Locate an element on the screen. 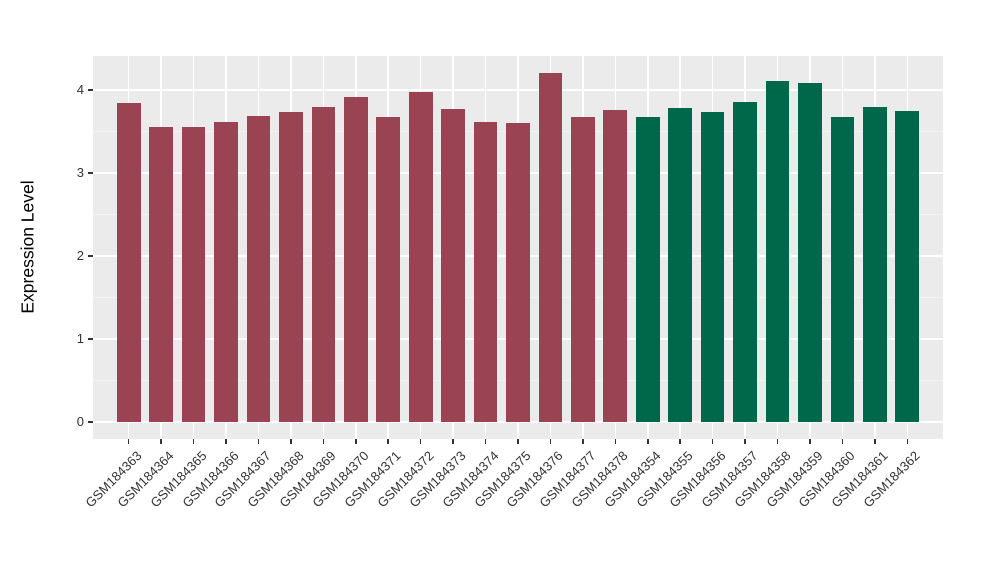  bar-GSM184374 is located at coordinates (485, 271).